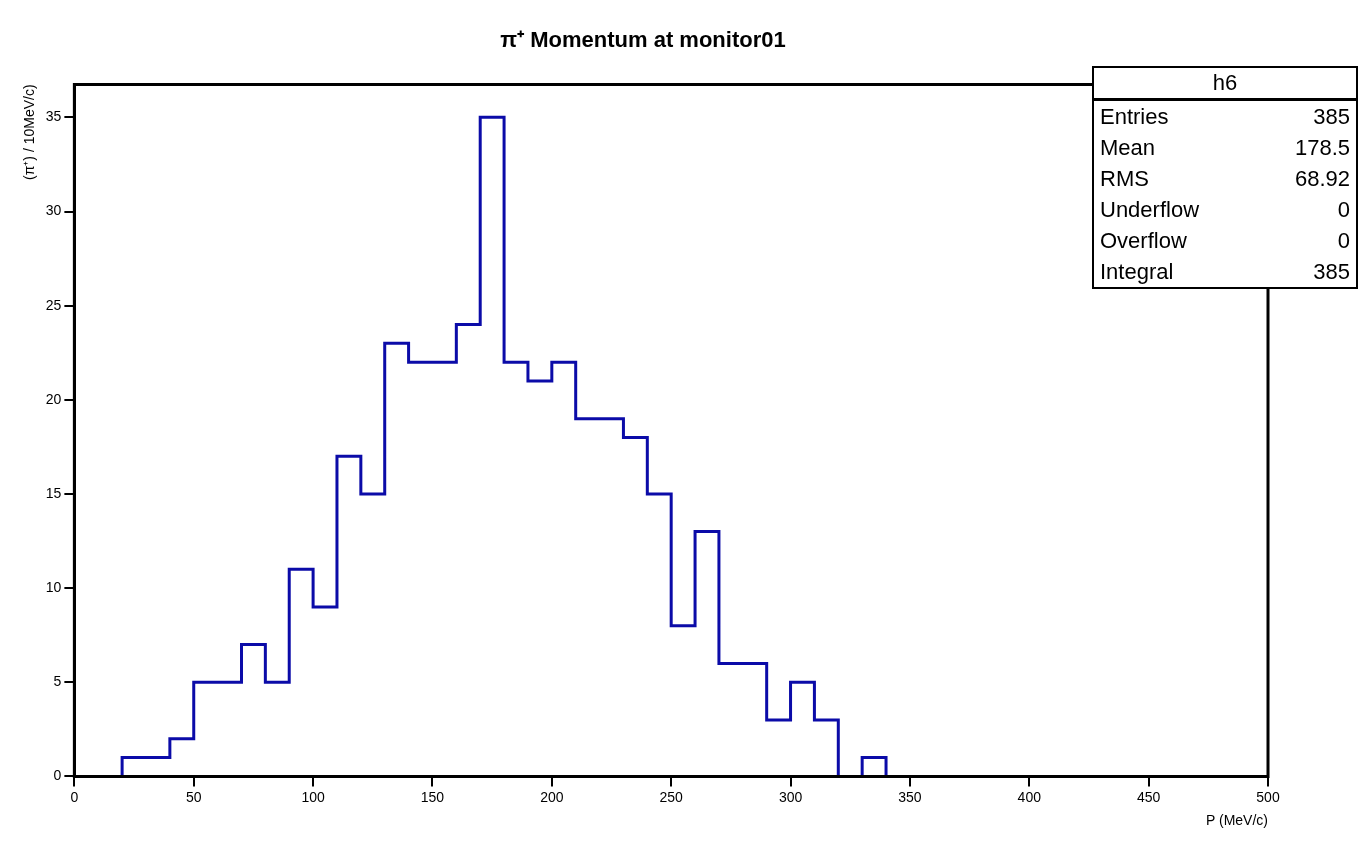 This screenshot has width=1366, height=852. What do you see at coordinates (1237, 820) in the screenshot?
I see `x-axis-title: P (MeV/c)` at bounding box center [1237, 820].